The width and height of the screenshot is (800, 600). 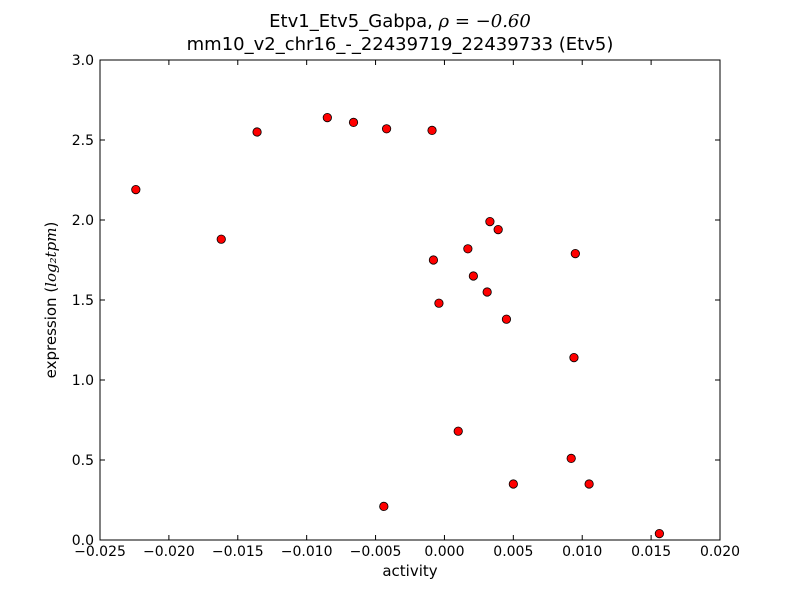 I want to click on y-tick-label: 0.0, so click(x=83, y=541).